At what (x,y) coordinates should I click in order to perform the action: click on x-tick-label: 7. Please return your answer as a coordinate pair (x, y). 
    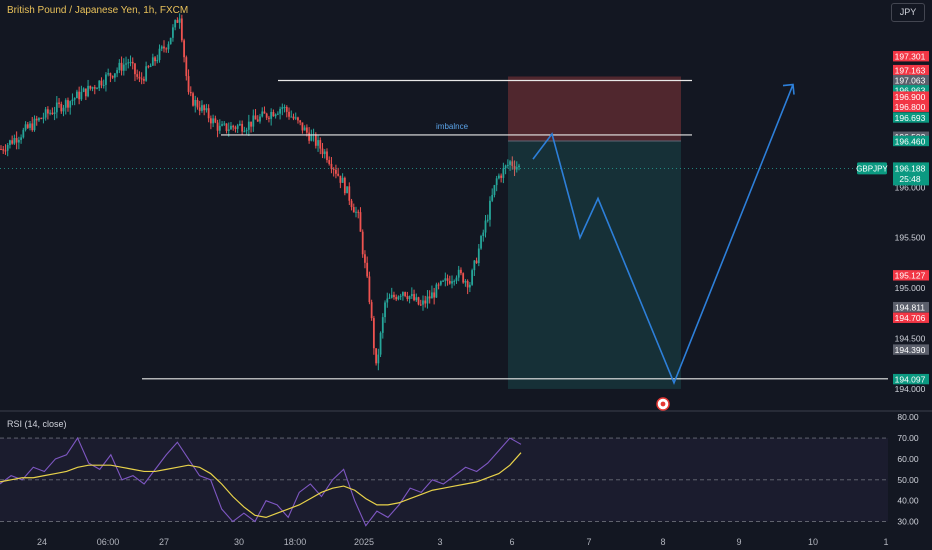
    Looking at the image, I should click on (588, 542).